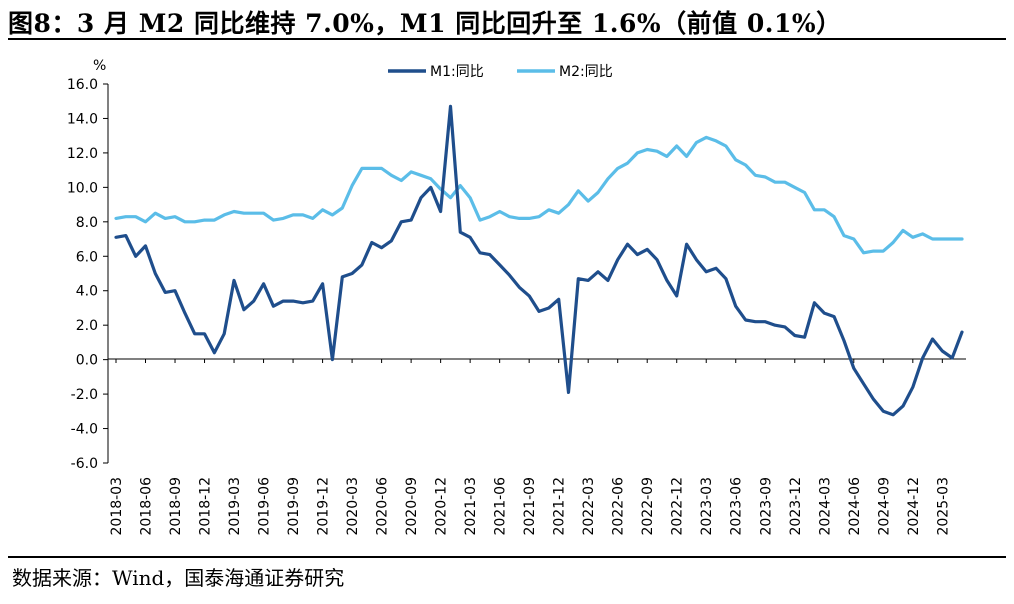  I want to click on x-tick-label: 2020-06, so click(383, 506).